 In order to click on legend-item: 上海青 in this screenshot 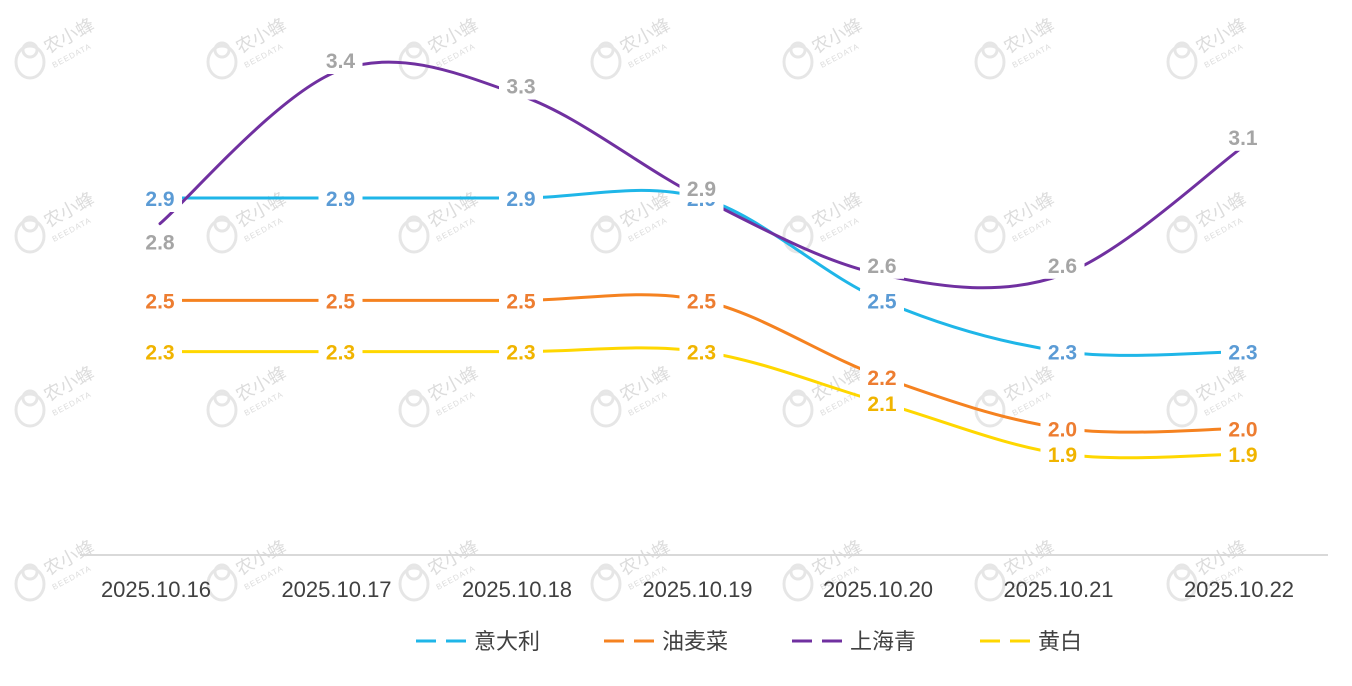, I will do `click(854, 641)`.